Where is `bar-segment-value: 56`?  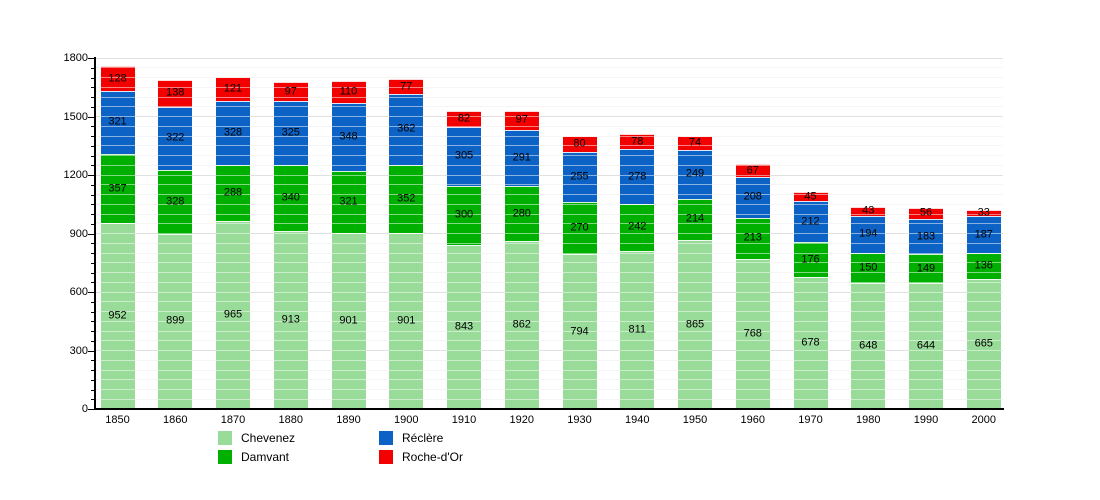
bar-segment-value: 56 is located at coordinates (926, 212).